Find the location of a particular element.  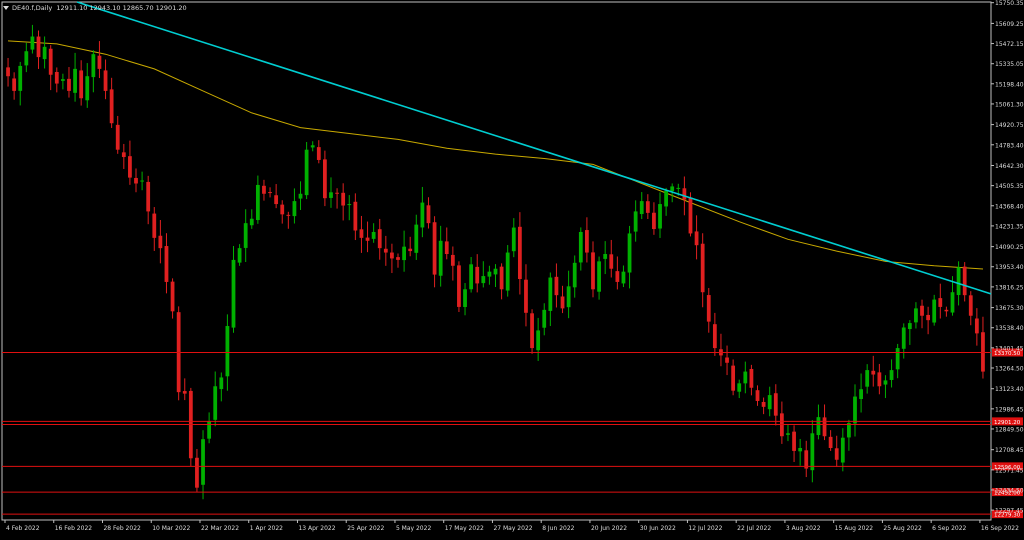

y-tick-label: 14368.40 is located at coordinates (1009, 206).